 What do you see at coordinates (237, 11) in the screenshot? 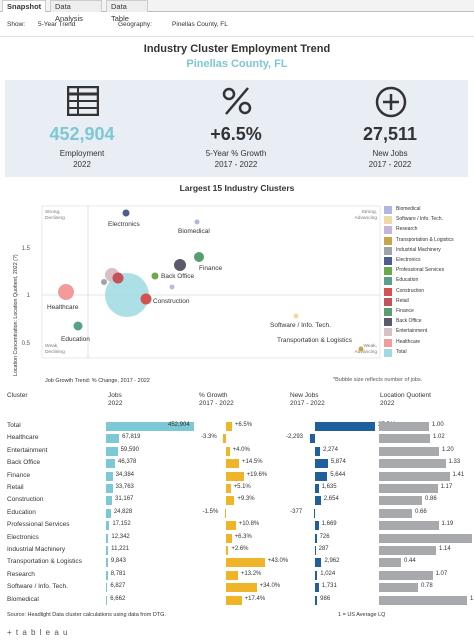
I see `tab-bar: Snapshot Data Analysis Data Table` at bounding box center [237, 11].